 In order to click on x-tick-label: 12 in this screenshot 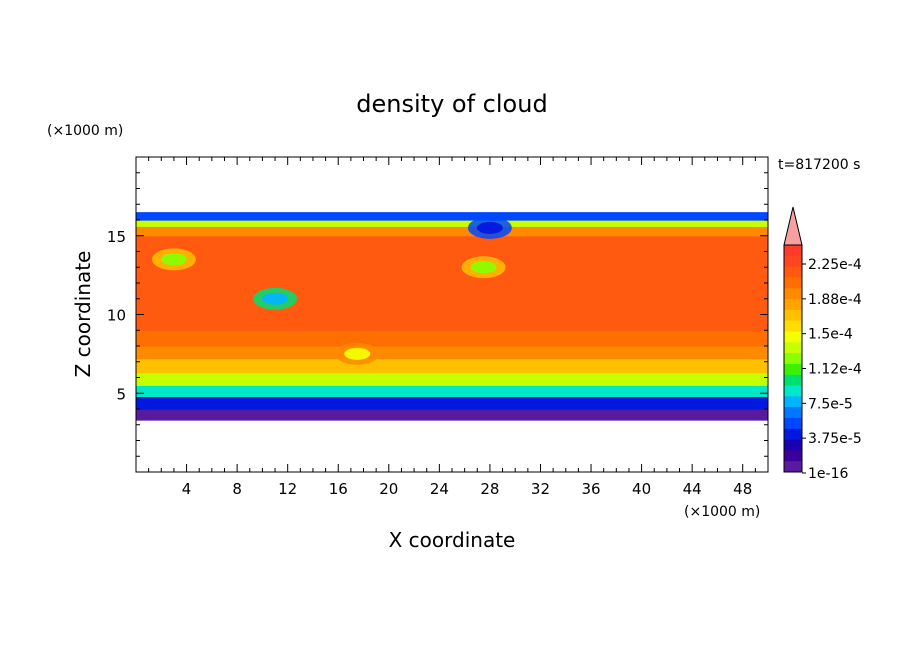, I will do `click(287, 489)`.